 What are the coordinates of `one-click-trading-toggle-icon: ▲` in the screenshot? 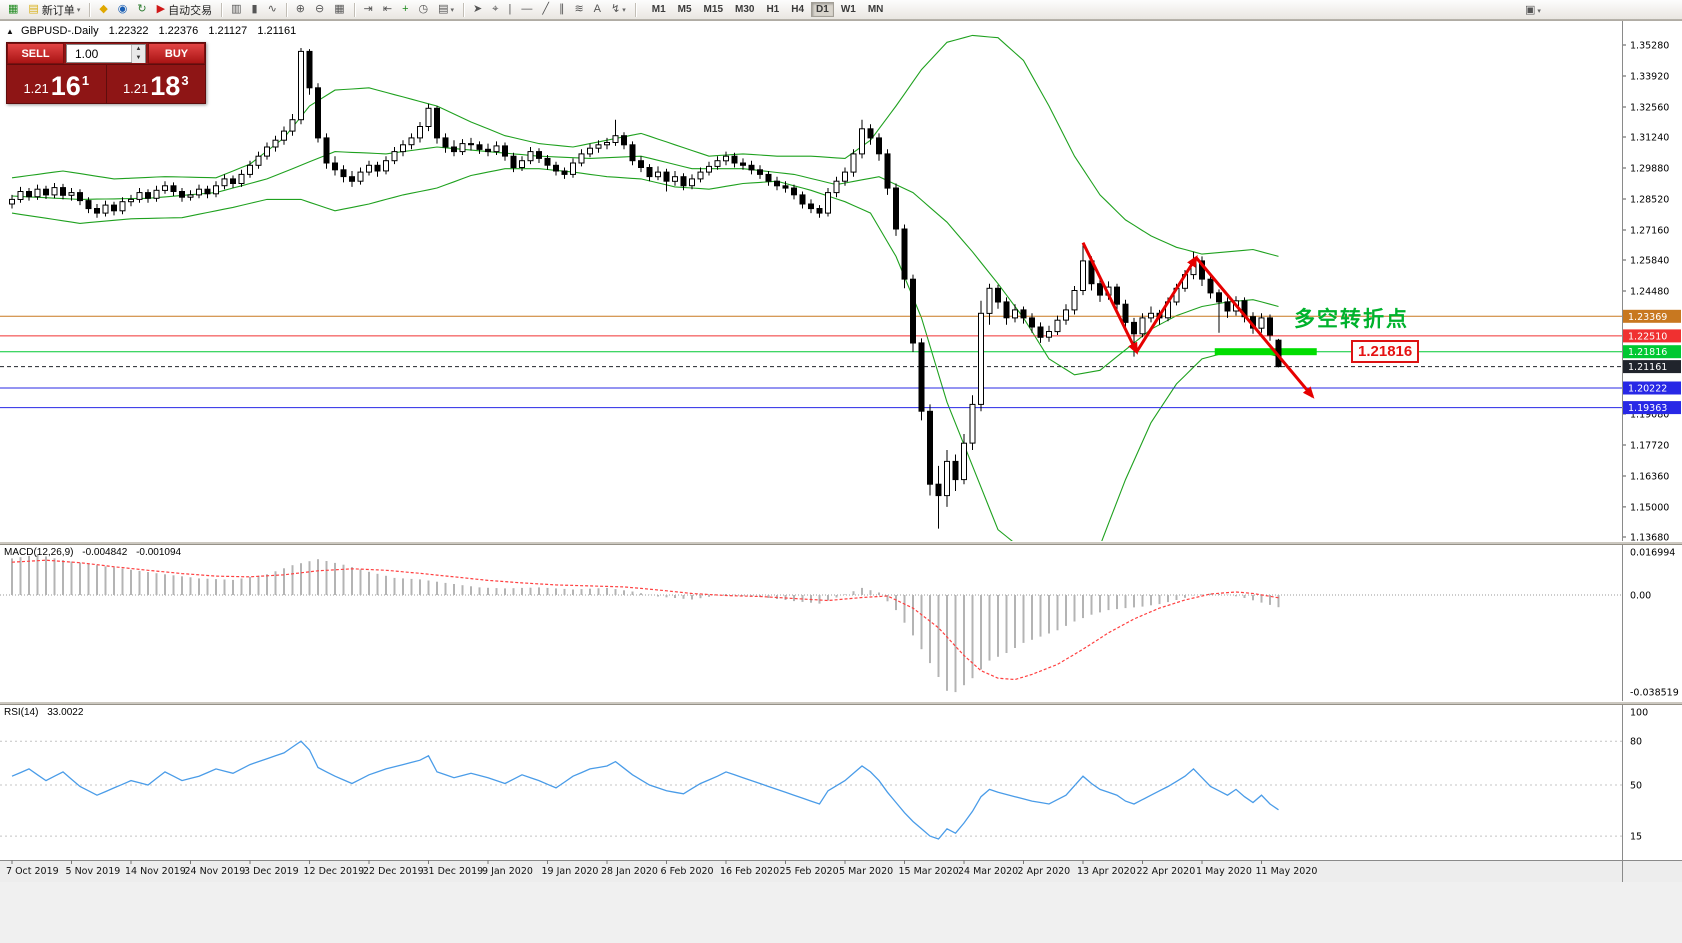 It's located at (10, 31).